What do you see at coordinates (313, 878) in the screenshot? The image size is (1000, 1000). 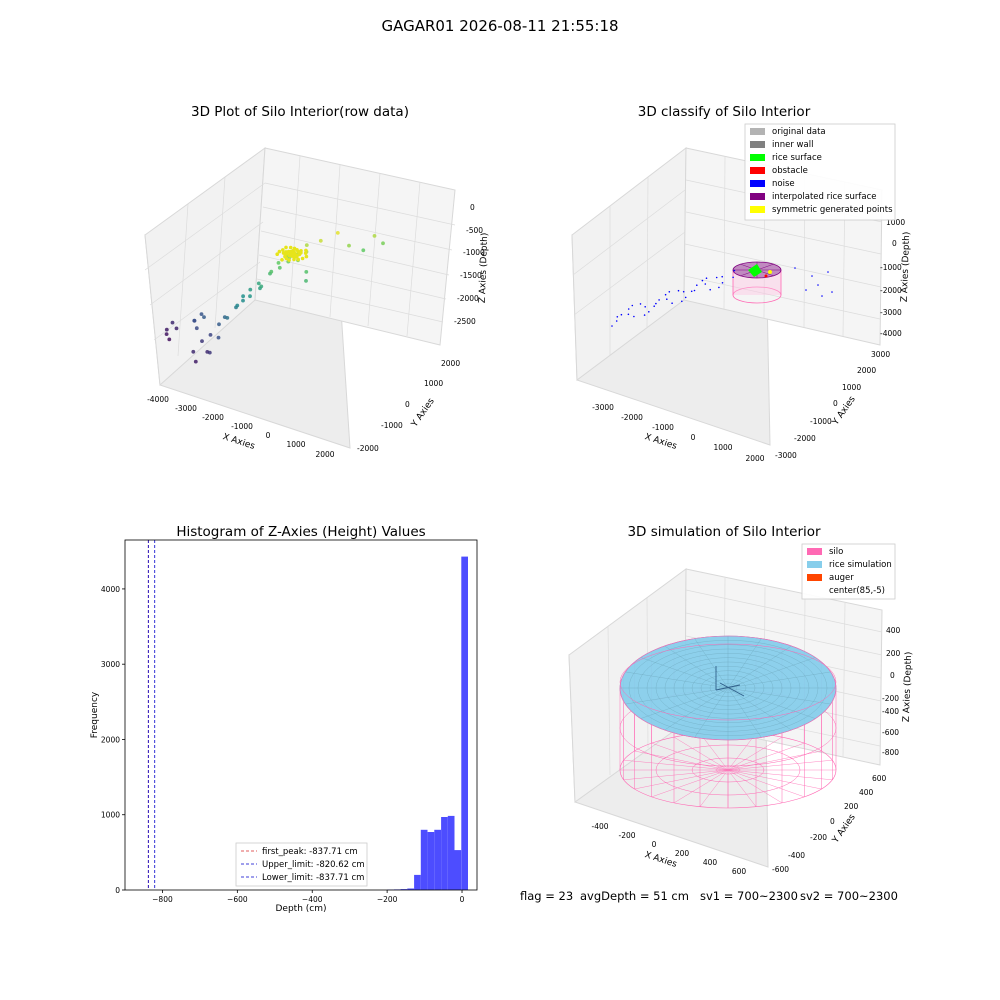 I see `legend-label: Lower_limit: -837.71 cm` at bounding box center [313, 878].